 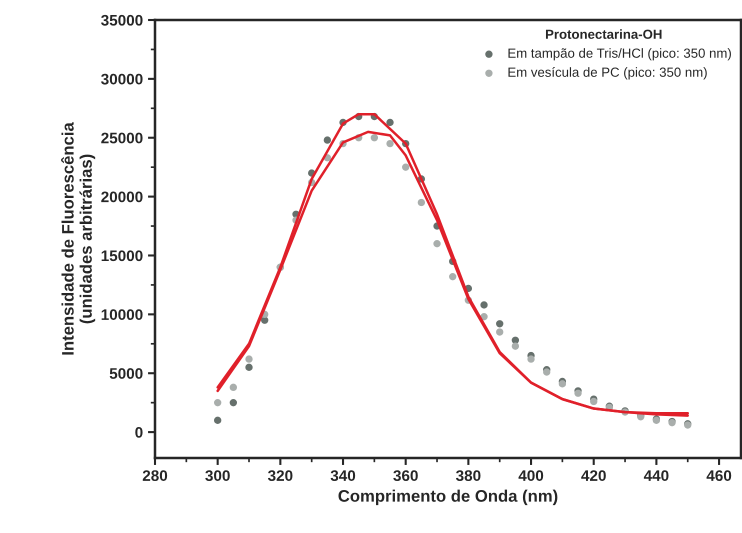 I want to click on y-tick-label: 5000, so click(x=126, y=373).